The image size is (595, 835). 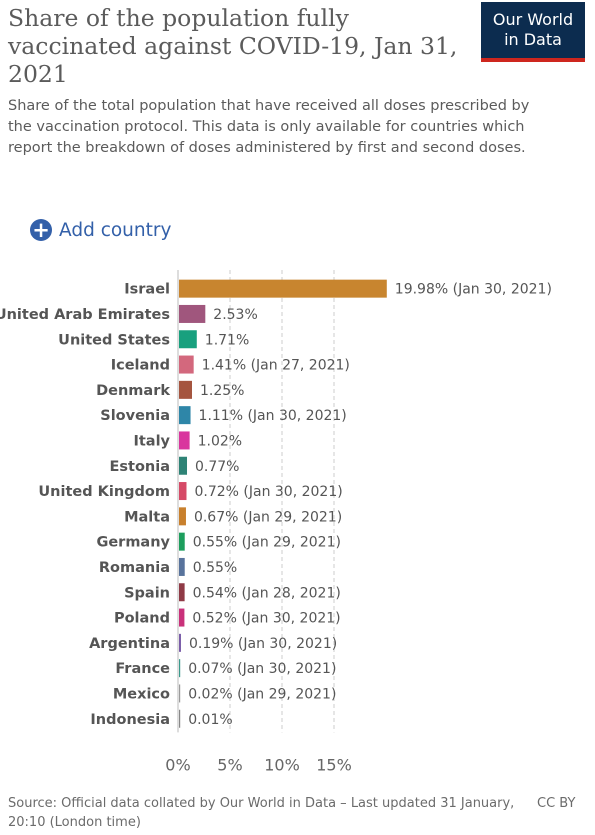 I want to click on category-label: United Kingdom, so click(x=104, y=492).